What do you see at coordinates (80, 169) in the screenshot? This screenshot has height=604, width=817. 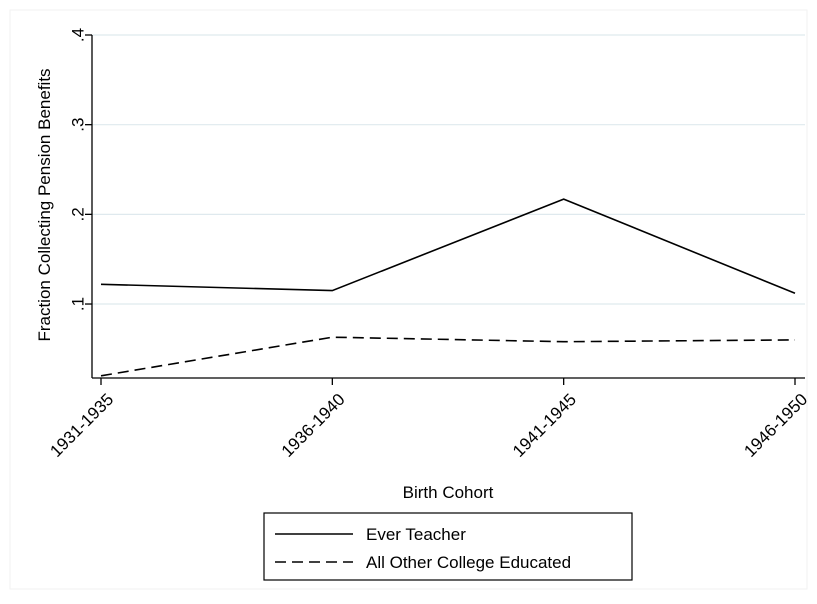 I see `y-axis-ticks: .1 .2 .3 .4` at bounding box center [80, 169].